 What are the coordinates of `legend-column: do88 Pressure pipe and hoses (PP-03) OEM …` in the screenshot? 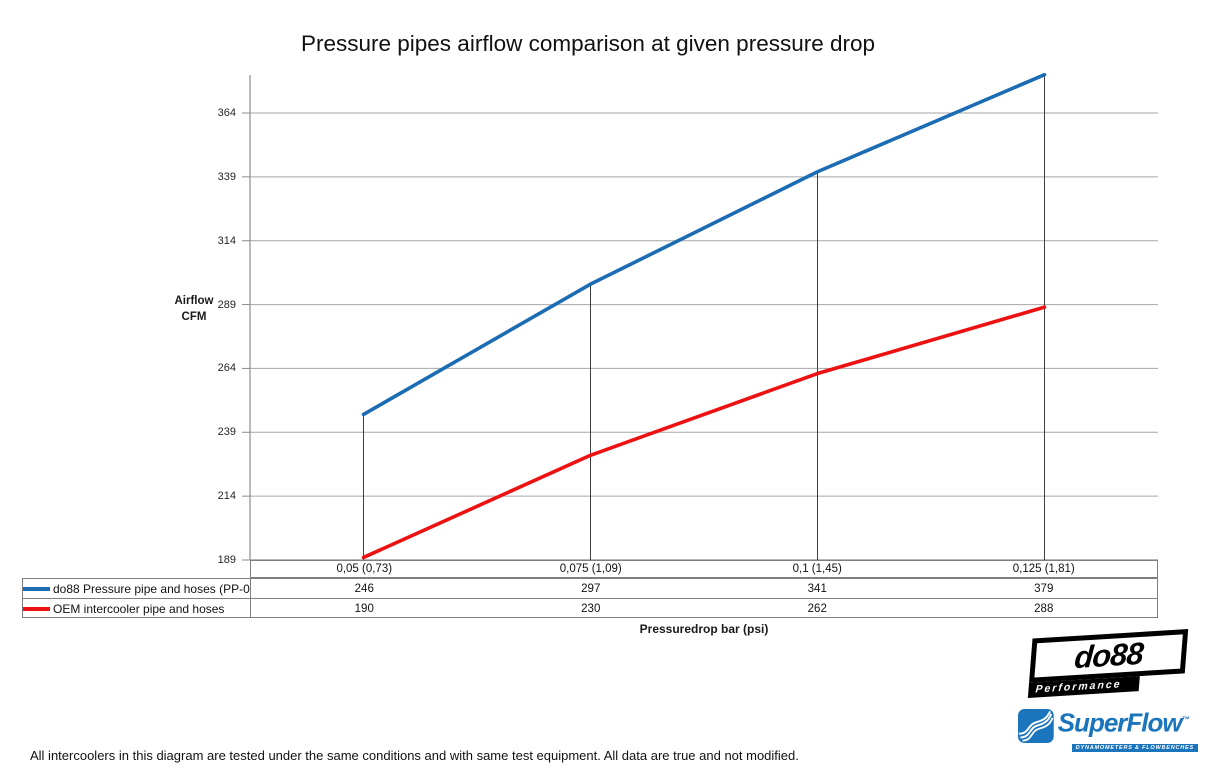 It's located at (141, 598).